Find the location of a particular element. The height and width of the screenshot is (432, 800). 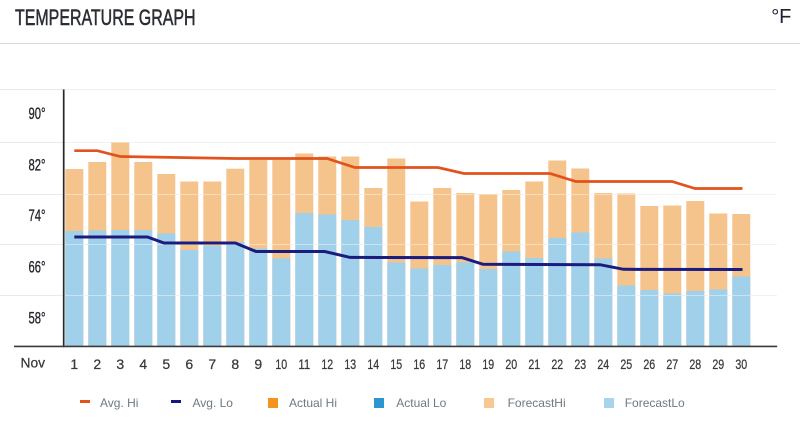

svg-text: 6 is located at coordinates (189, 364).